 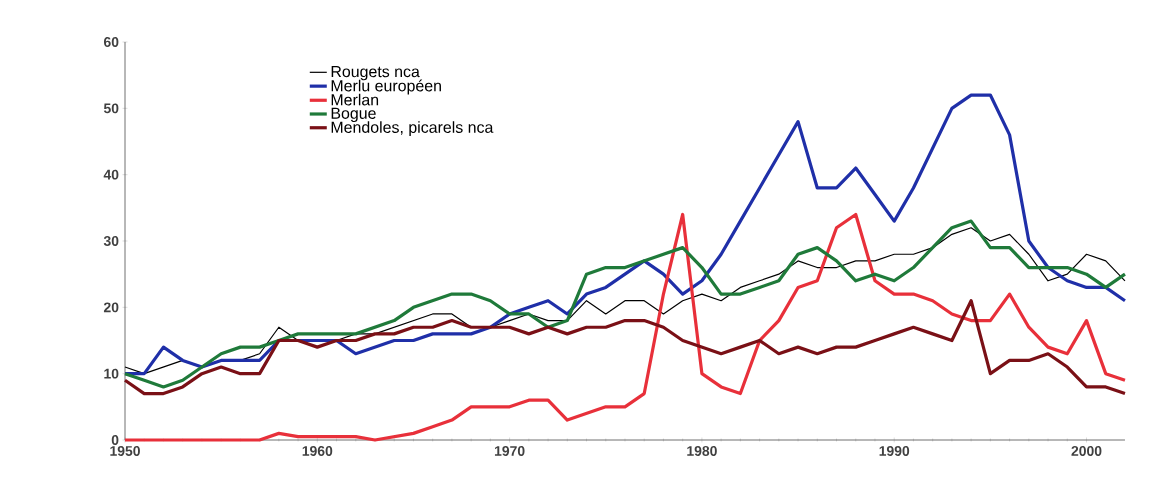 I want to click on y-tick-label: 40, so click(x=111, y=174).